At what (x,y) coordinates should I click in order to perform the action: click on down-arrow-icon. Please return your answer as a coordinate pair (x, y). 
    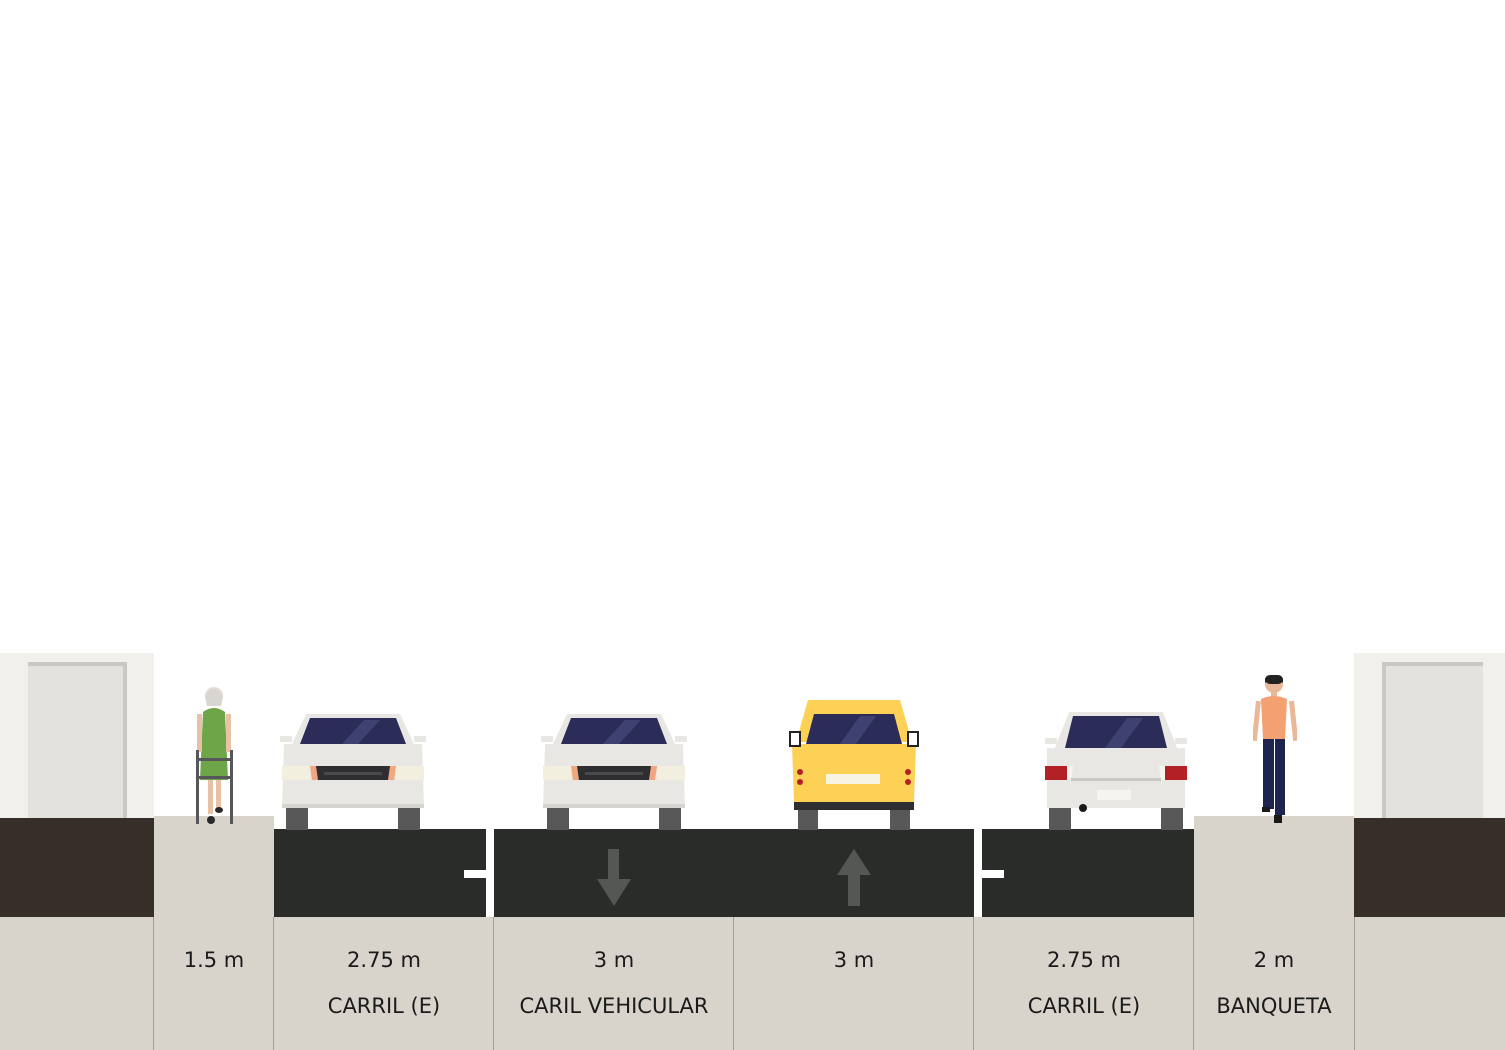
    Looking at the image, I should click on (614, 877).